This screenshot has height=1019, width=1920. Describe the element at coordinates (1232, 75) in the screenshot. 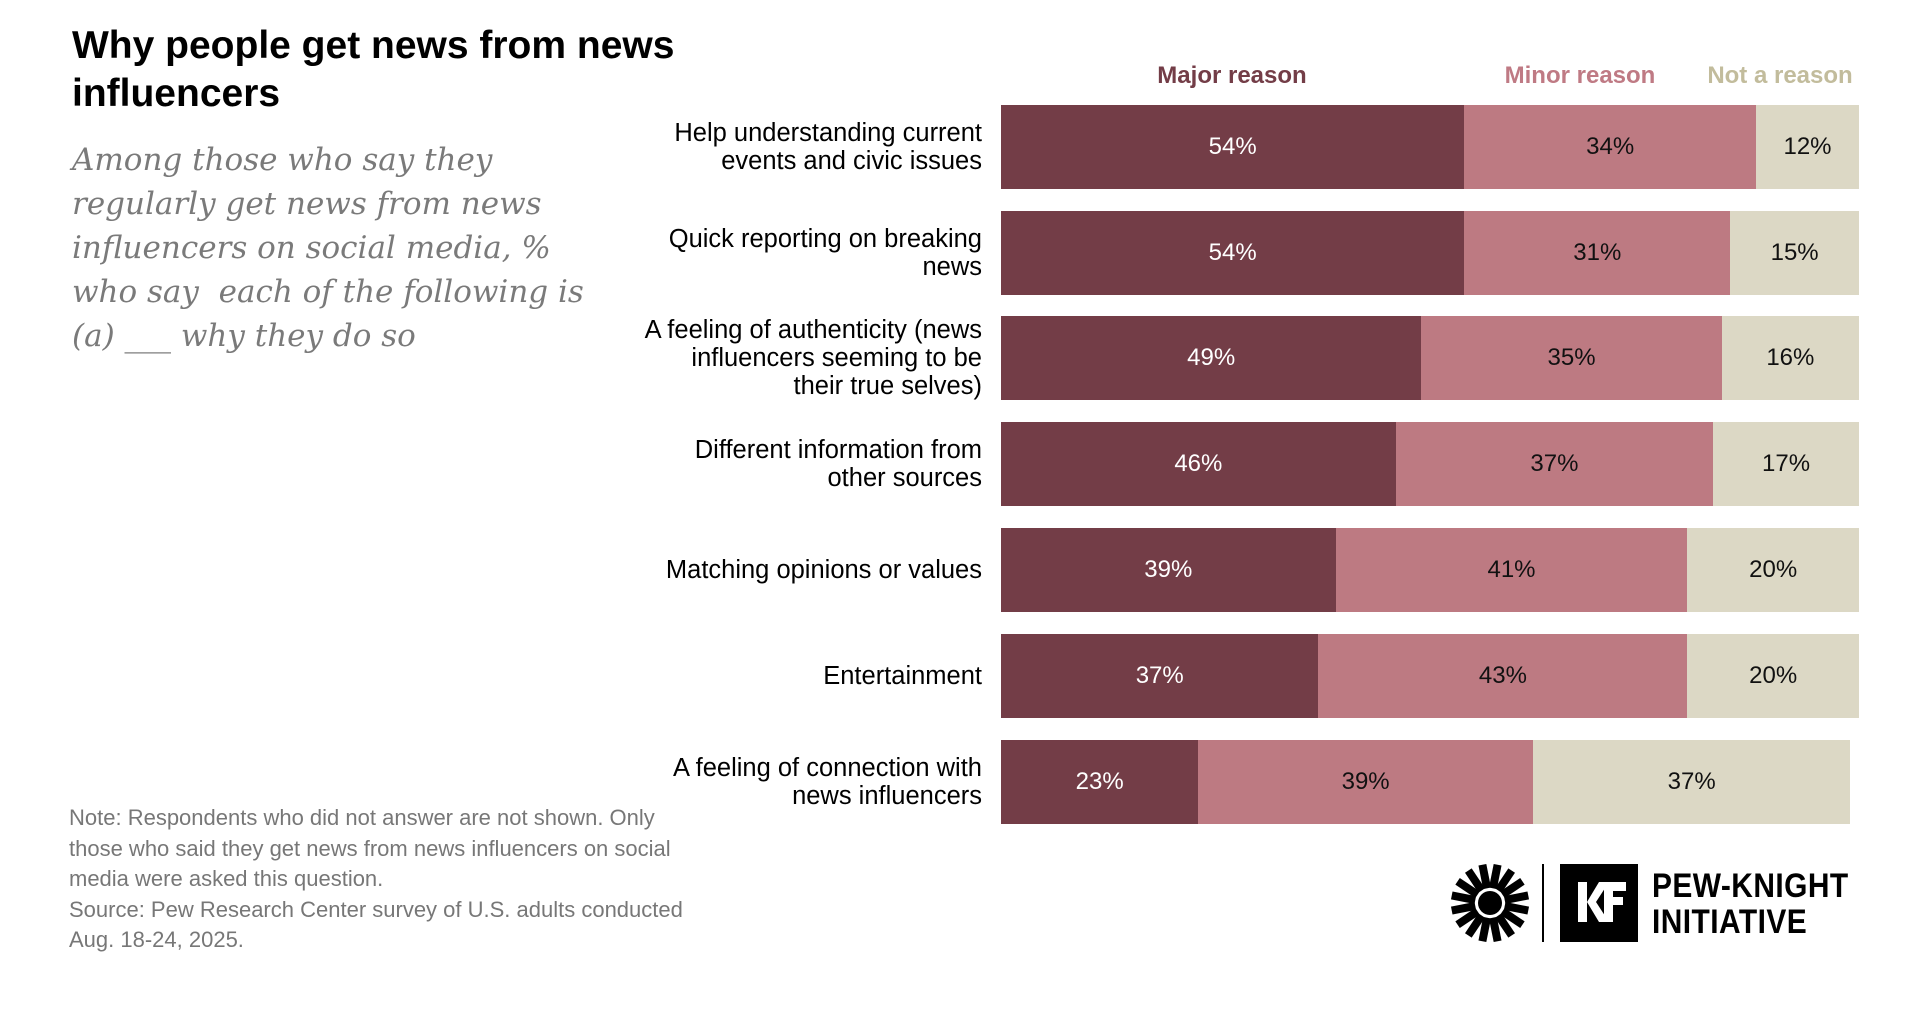

I see `legend-major-reason: Major reason` at that location.